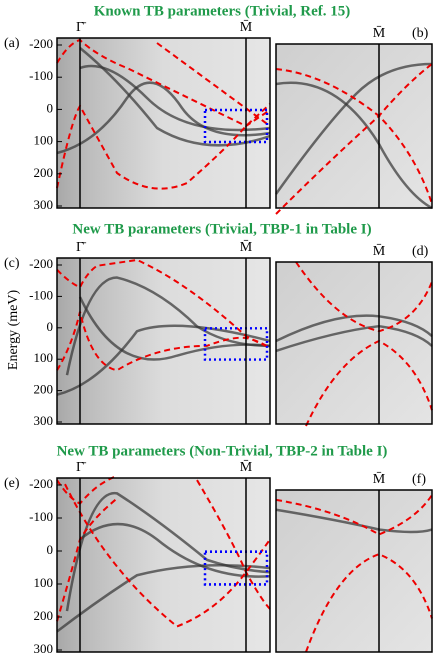 Image resolution: width=436 pixels, height=664 pixels. Describe the element at coordinates (12, 263) in the screenshot. I see `panel-label: (c)` at that location.